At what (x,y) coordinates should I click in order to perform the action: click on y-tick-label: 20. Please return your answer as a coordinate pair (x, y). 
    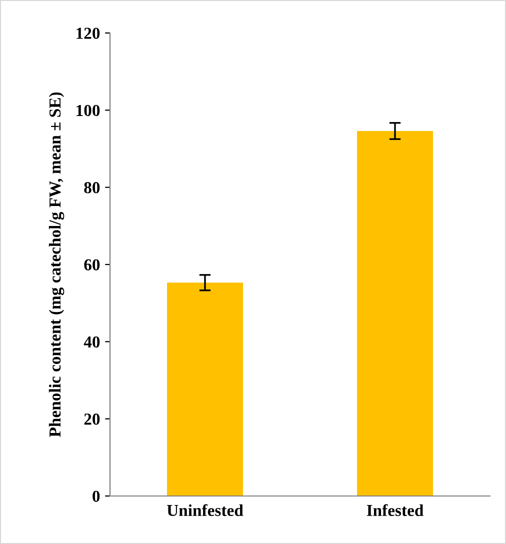
    Looking at the image, I should click on (92, 419).